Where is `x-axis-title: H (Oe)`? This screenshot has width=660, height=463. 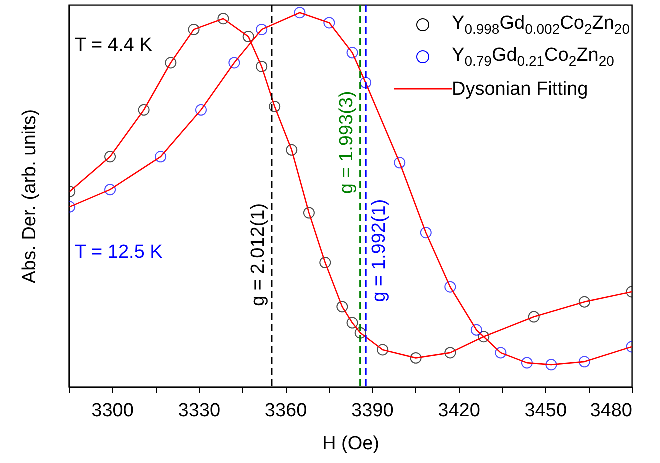 x-axis-title: H (Oe) is located at coordinates (351, 444).